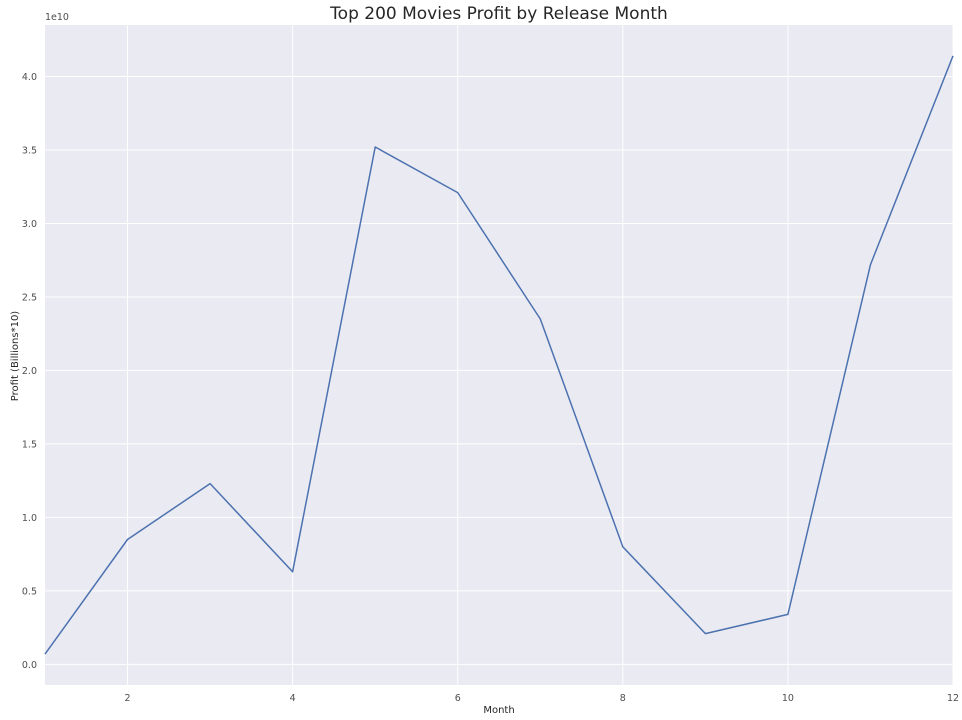  Describe the element at coordinates (57, 17) in the screenshot. I see `y-axis-offset-label: 1e10` at that location.